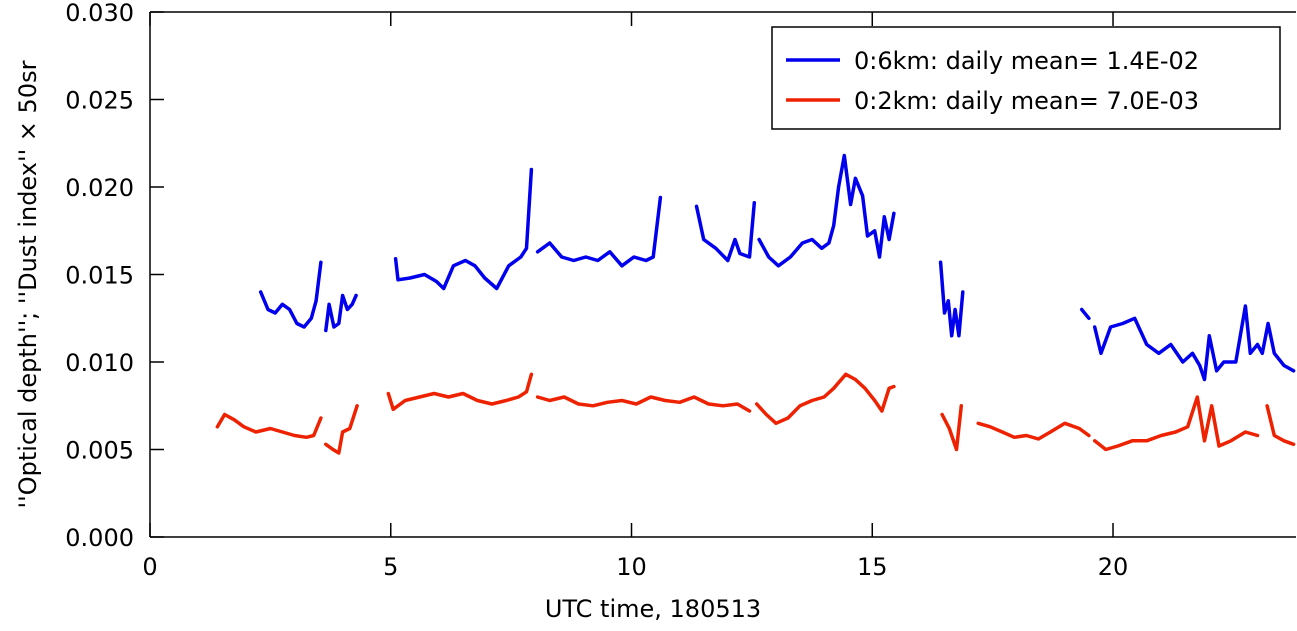 The image size is (1297, 631). Describe the element at coordinates (99, 188) in the screenshot. I see `y-tick-label: 0.020` at that location.